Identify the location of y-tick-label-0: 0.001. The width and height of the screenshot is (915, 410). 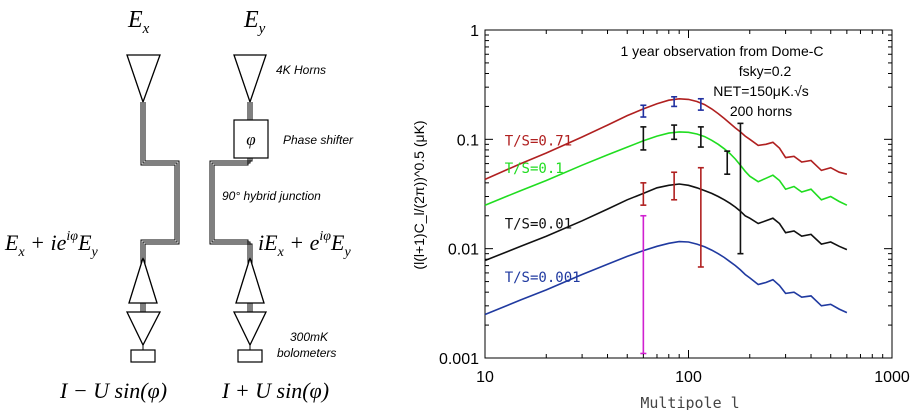
(459, 359).